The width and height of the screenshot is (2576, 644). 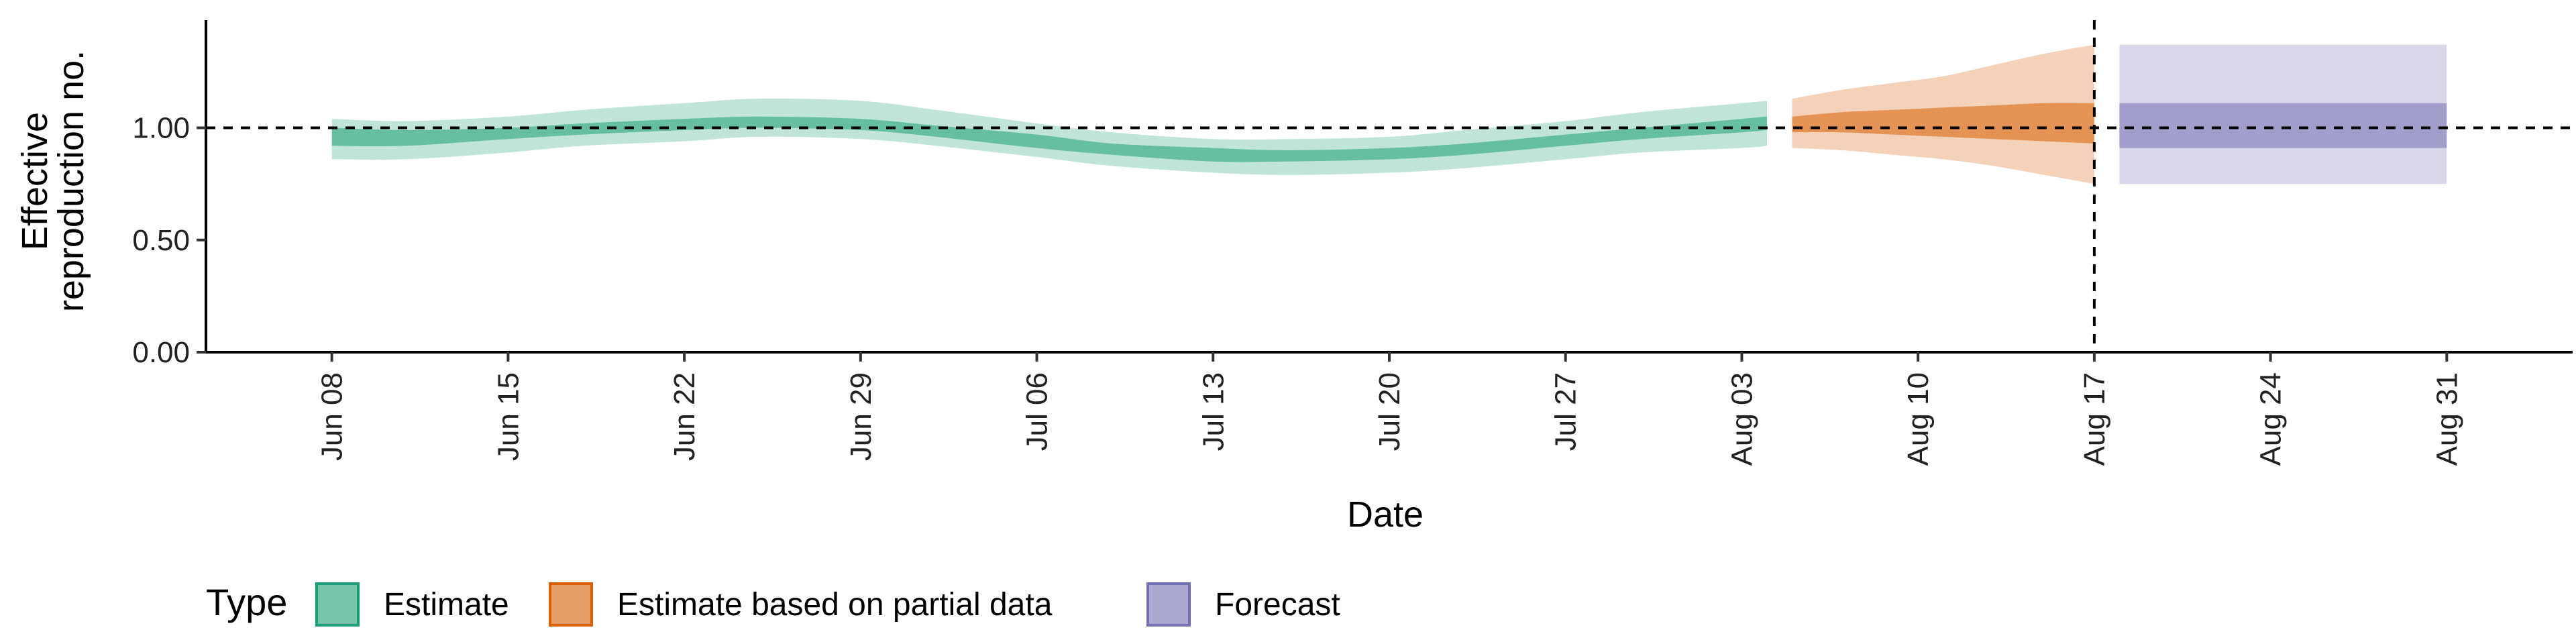 What do you see at coordinates (1566, 411) in the screenshot?
I see `x-tick-label: Jul 27` at bounding box center [1566, 411].